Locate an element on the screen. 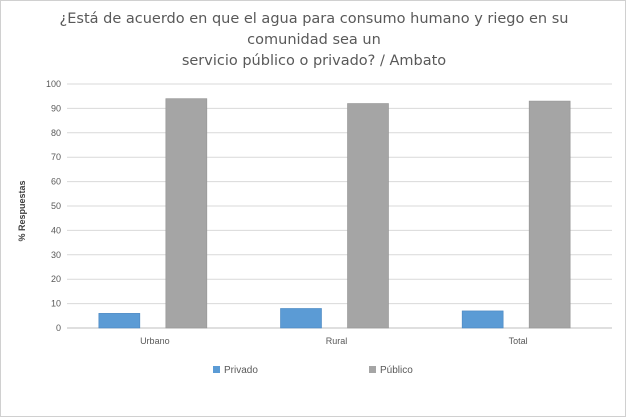  bar-privado-total is located at coordinates (482, 319).